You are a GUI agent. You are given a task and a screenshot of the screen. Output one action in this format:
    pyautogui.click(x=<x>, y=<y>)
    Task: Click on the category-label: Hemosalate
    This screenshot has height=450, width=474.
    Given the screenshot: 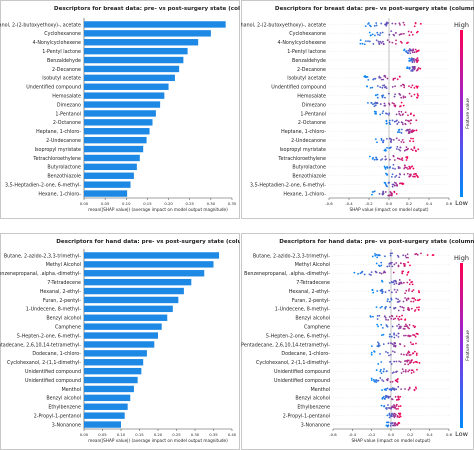 What is the action you would take?
    pyautogui.click(x=66, y=96)
    